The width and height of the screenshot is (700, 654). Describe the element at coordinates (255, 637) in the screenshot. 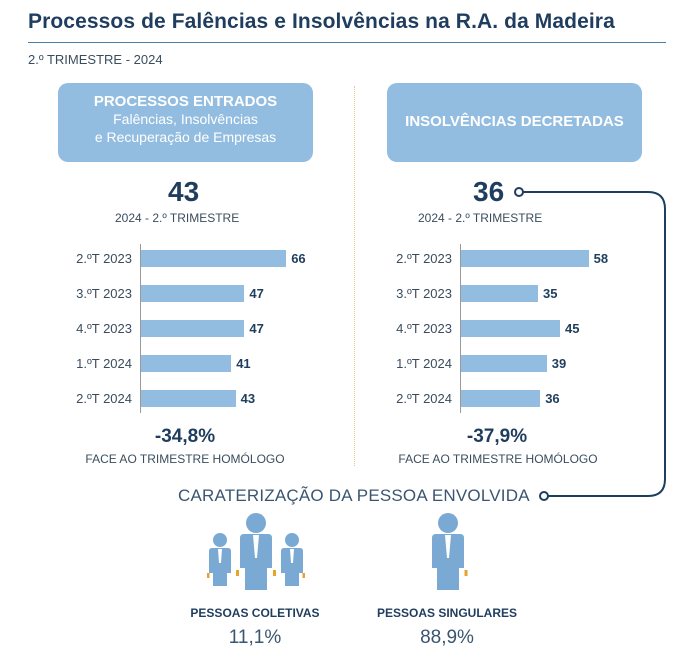

I see `collective-persons-percent: 11,1%` at that location.